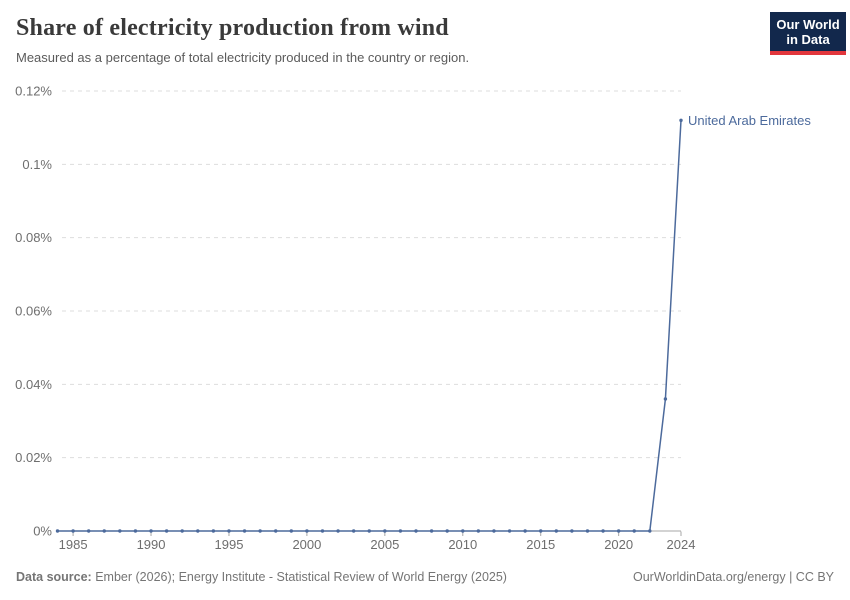 The image size is (850, 600). I want to click on logo-line-2: in Data, so click(808, 39).